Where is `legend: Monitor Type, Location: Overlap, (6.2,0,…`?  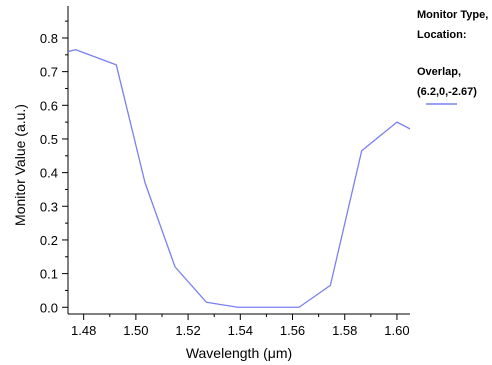
legend: Monitor Type, Location: Overlap, (6.2,0,… is located at coordinates (452, 57).